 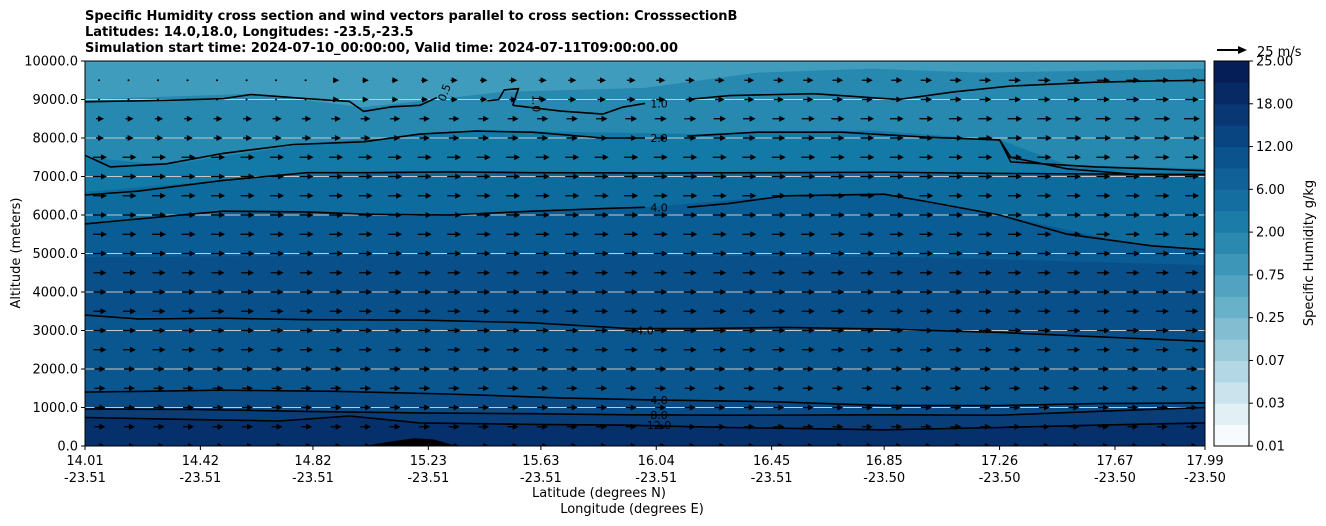 What do you see at coordinates (1270, 318) in the screenshot?
I see `colorbar-tick-label-3: 0.25` at bounding box center [1270, 318].